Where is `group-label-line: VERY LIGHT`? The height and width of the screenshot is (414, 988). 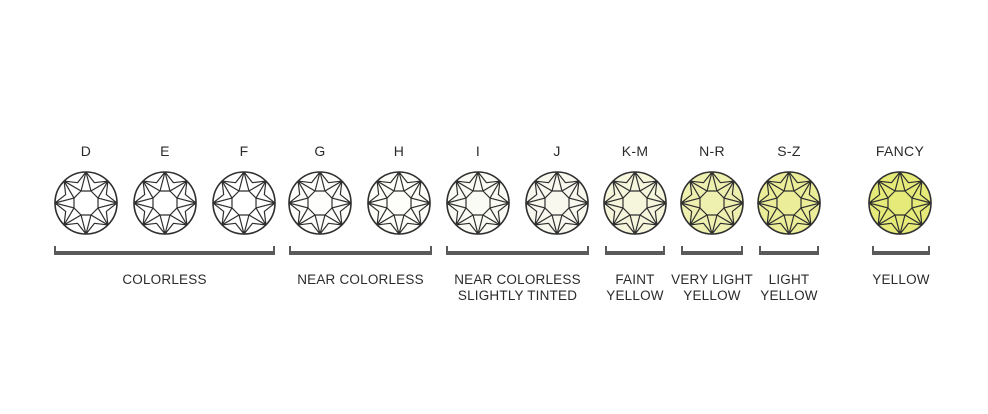
group-label-line: VERY LIGHT is located at coordinates (712, 279).